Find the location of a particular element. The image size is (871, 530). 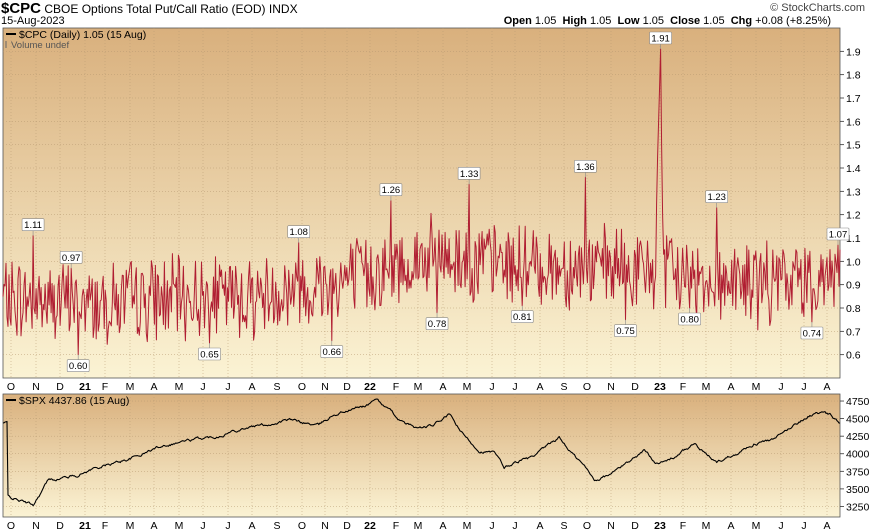

peak-label: 0.75 is located at coordinates (625, 328).